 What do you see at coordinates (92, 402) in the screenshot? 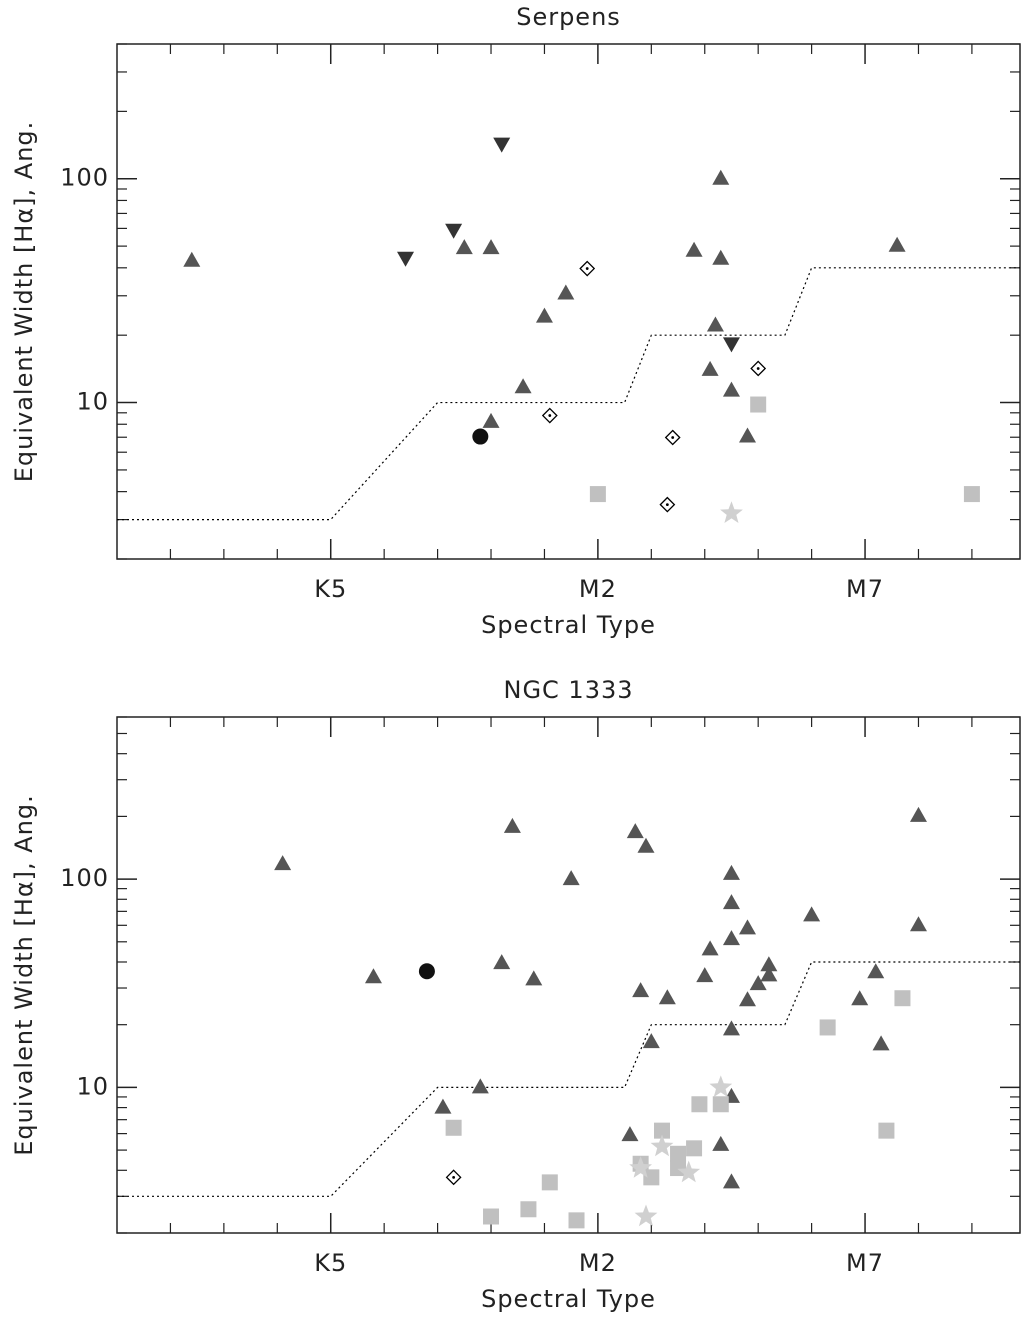
I see `y-tick-label: 10` at bounding box center [92, 402].